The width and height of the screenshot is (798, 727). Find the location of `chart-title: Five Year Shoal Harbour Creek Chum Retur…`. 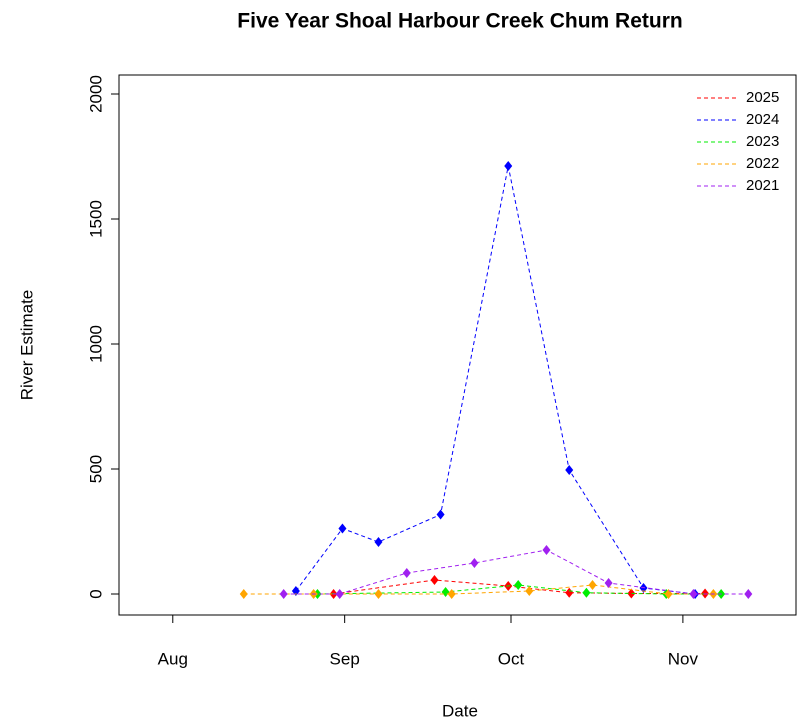

chart-title: Five Year Shoal Harbour Creek Chum Retur… is located at coordinates (459, 21).